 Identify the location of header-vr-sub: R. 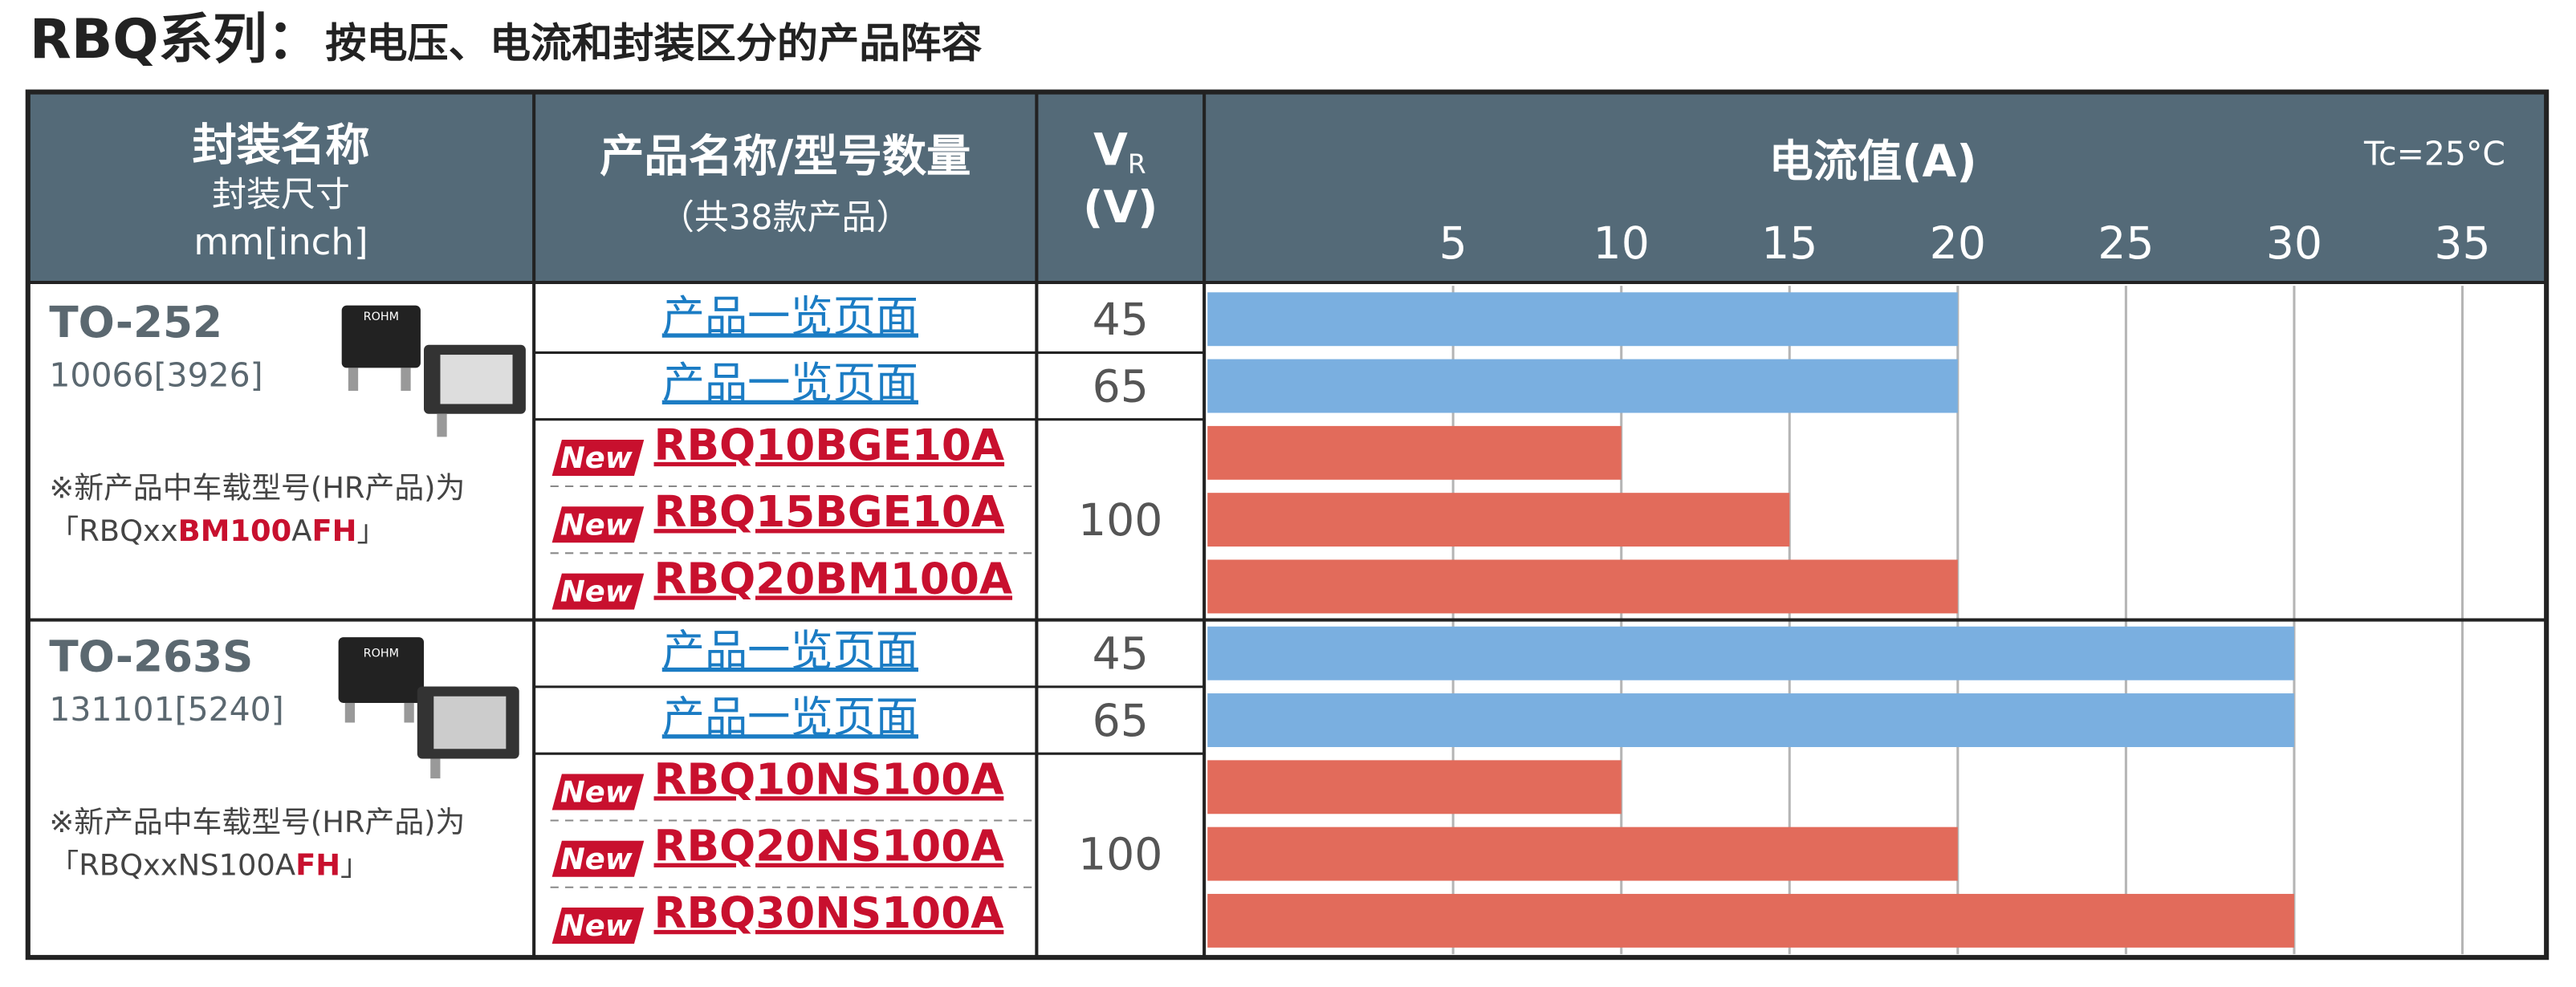
(1137, 164).